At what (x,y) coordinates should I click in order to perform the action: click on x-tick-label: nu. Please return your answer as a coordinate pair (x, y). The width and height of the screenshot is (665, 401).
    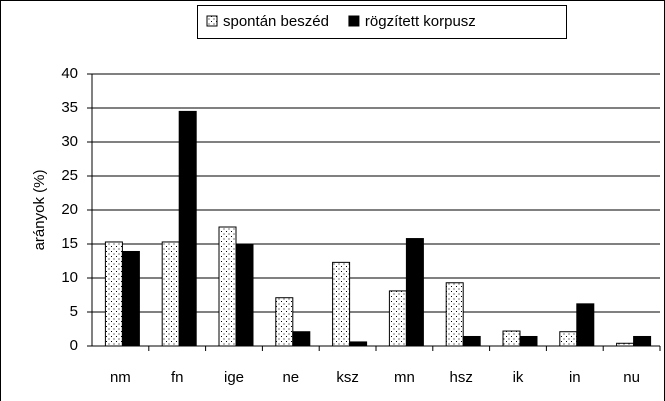
    Looking at the image, I should click on (631, 377).